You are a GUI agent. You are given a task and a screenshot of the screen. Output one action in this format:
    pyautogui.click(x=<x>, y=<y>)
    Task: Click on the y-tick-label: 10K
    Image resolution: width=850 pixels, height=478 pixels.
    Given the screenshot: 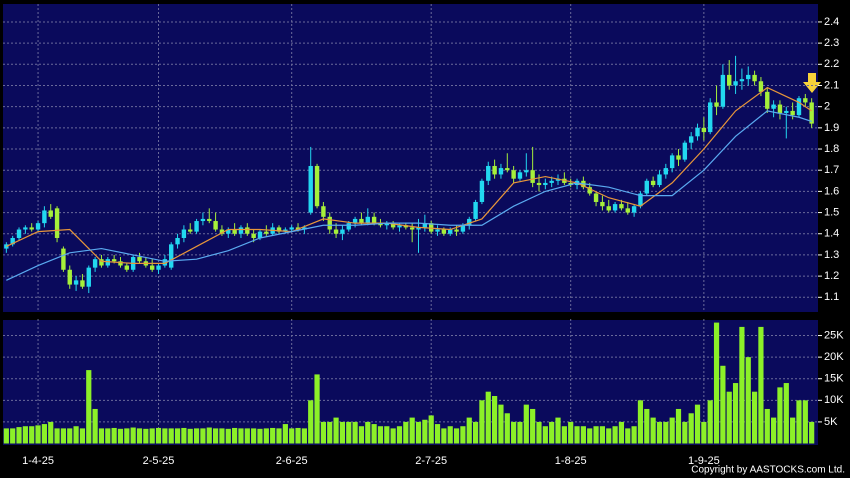 What is the action you would take?
    pyautogui.click(x=834, y=400)
    